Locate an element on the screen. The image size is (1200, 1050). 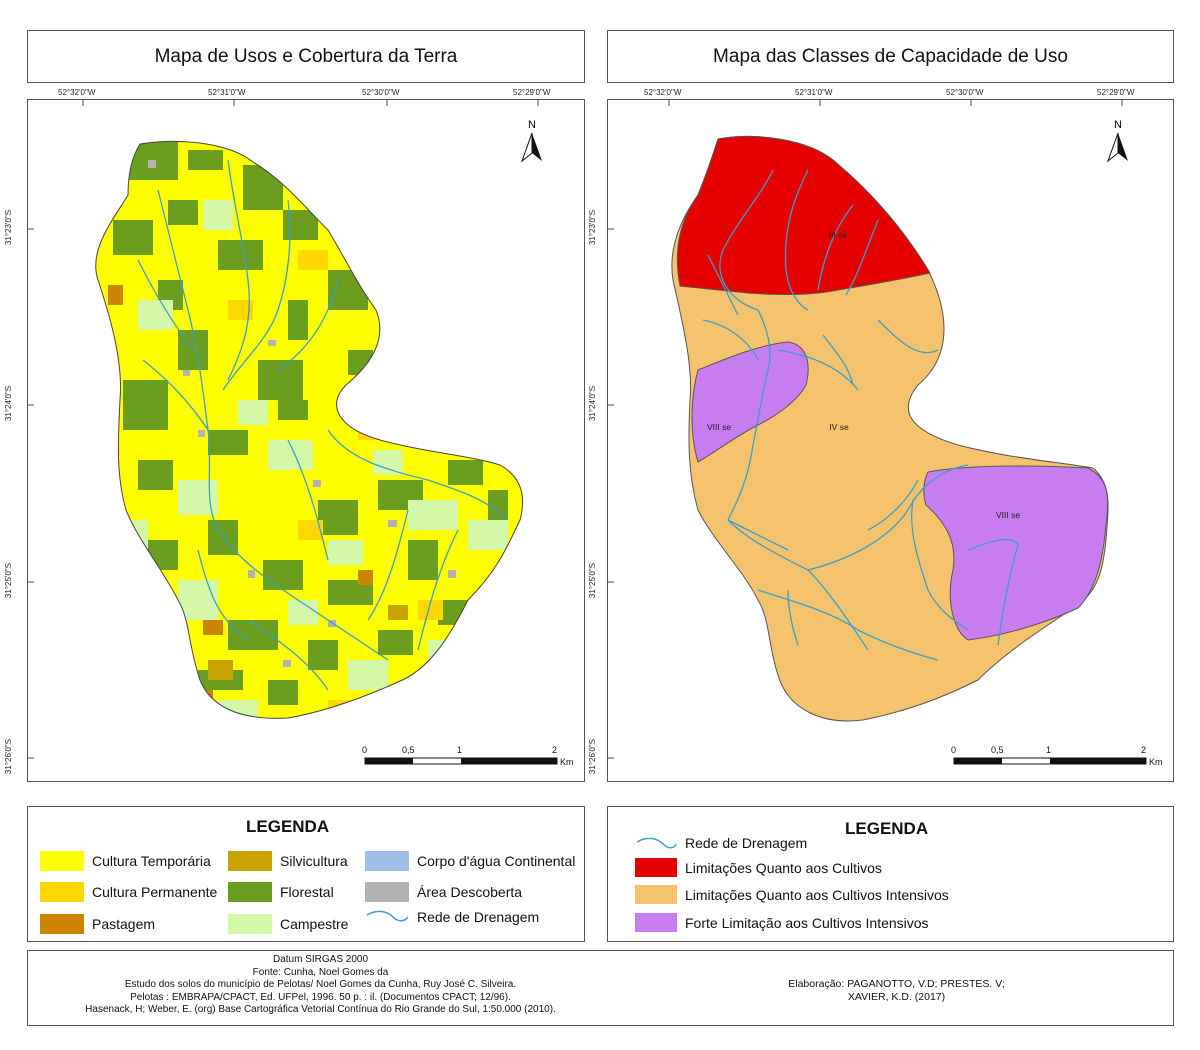
right-lon-label-4: 52°29'0"W is located at coordinates (1116, 92).